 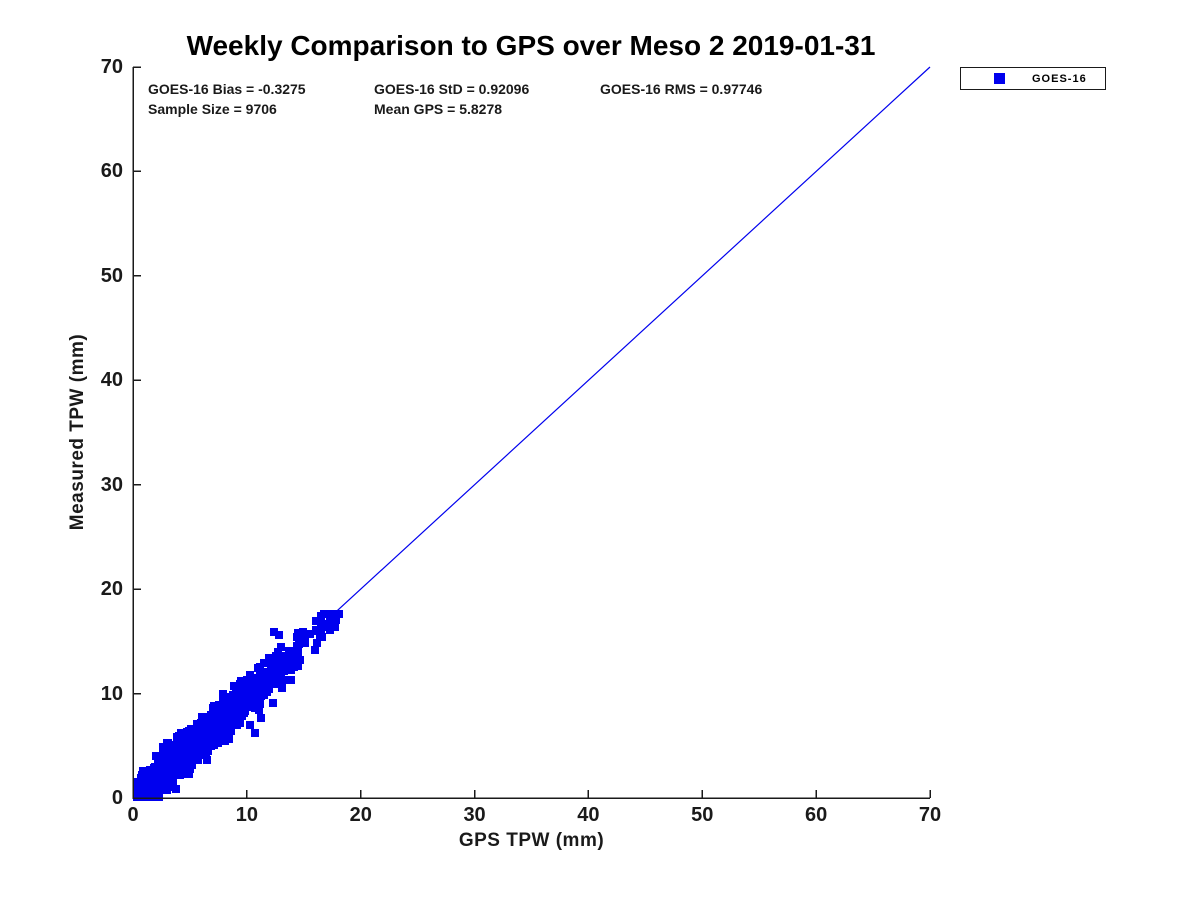 I want to click on x-axis-label: GPS TPW (mm), so click(x=531, y=840).